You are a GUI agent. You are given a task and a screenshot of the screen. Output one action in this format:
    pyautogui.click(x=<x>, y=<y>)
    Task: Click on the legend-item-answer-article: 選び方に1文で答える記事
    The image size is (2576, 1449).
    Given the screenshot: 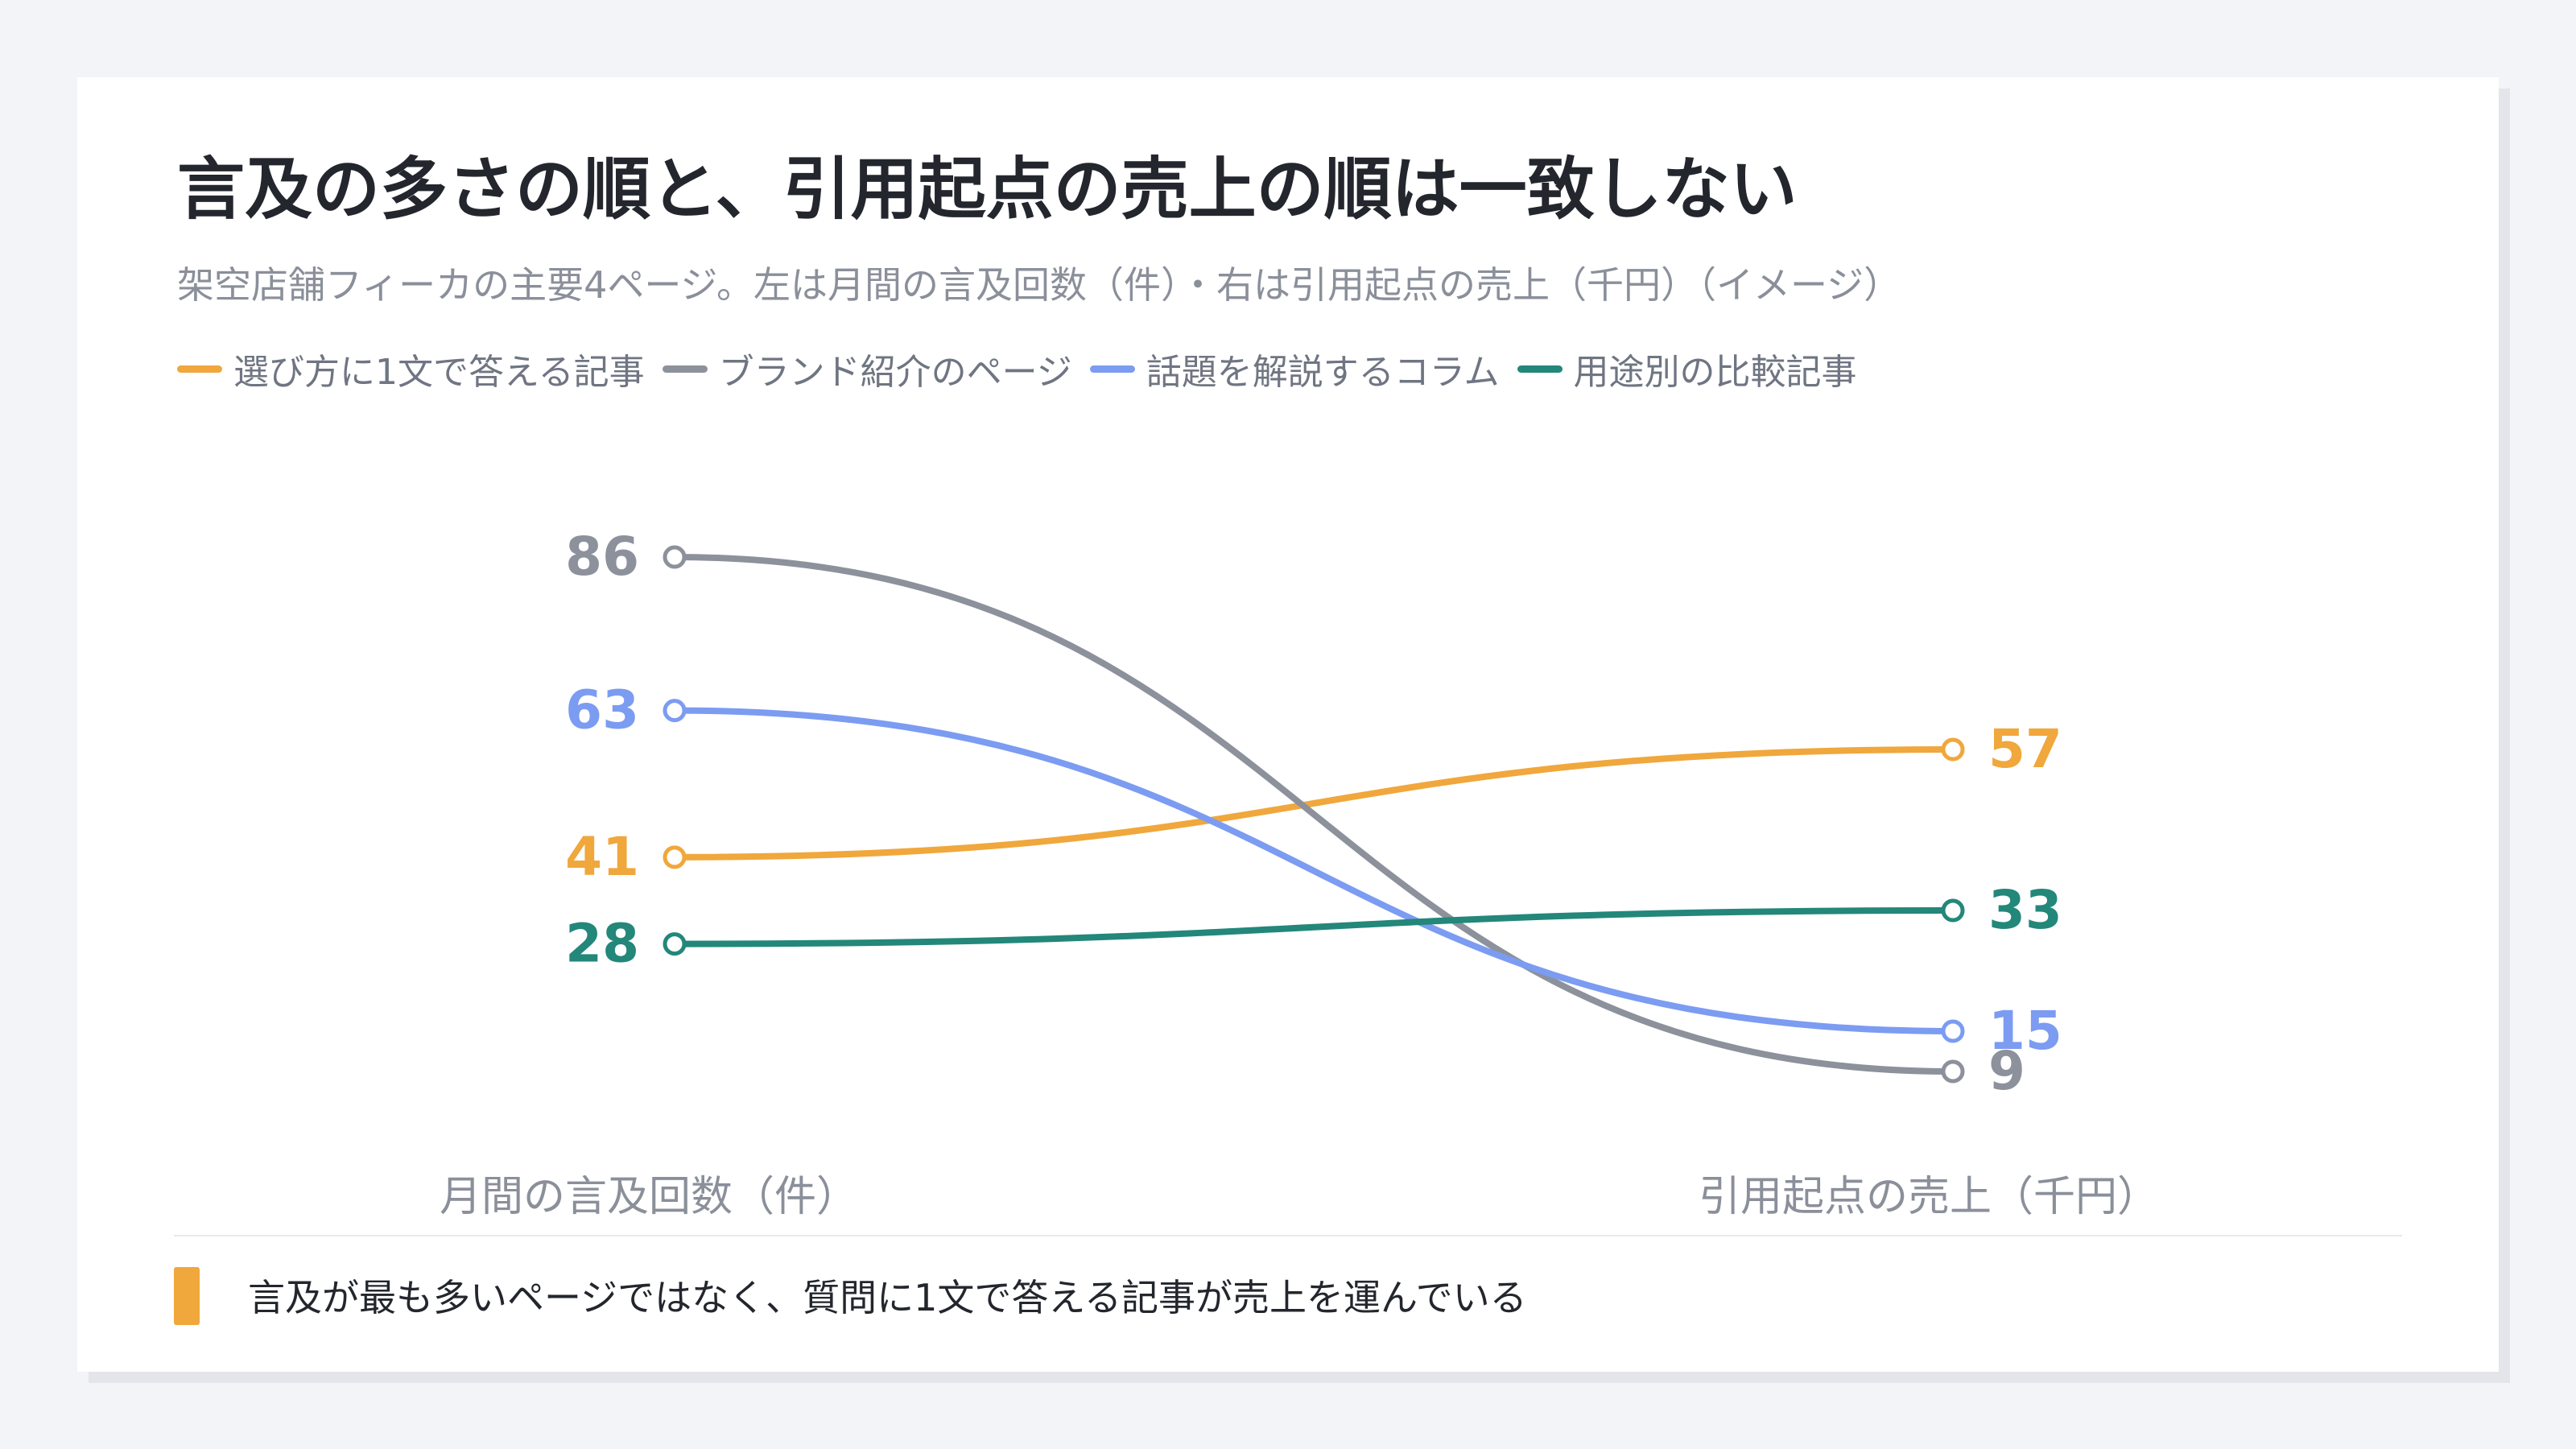 What is the action you would take?
    pyautogui.click(x=411, y=368)
    